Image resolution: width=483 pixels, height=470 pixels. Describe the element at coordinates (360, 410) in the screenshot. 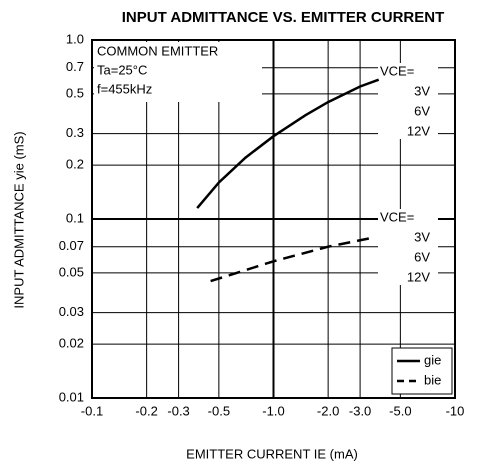

I see `x-tick-label: -3.0` at that location.